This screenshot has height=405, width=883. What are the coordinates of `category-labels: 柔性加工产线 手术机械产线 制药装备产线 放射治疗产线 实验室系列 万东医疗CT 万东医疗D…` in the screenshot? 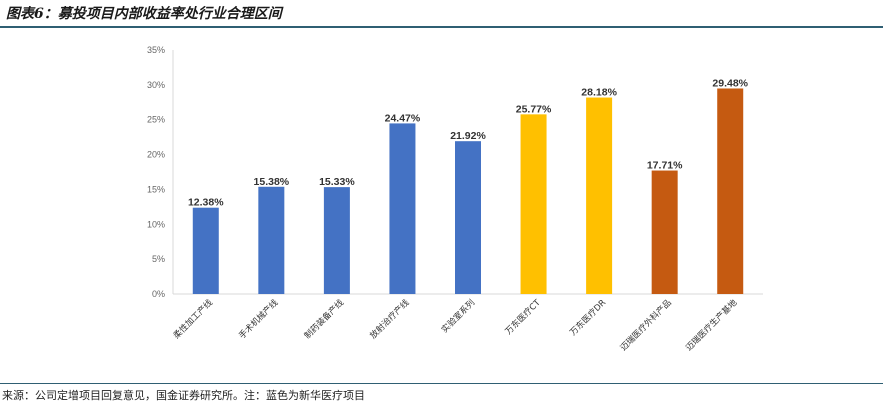 It's located at (455, 325).